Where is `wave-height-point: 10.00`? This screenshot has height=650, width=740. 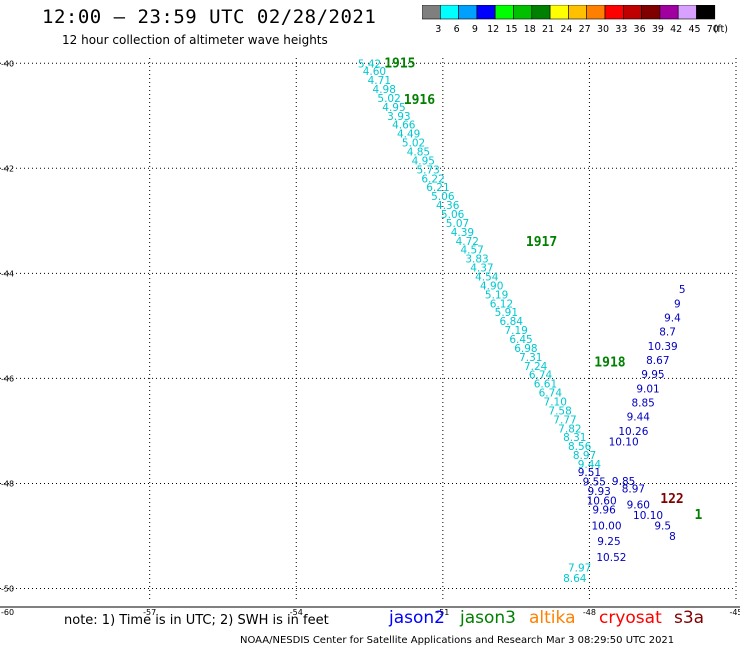 wave-height-point: 10.00 is located at coordinates (606, 526).